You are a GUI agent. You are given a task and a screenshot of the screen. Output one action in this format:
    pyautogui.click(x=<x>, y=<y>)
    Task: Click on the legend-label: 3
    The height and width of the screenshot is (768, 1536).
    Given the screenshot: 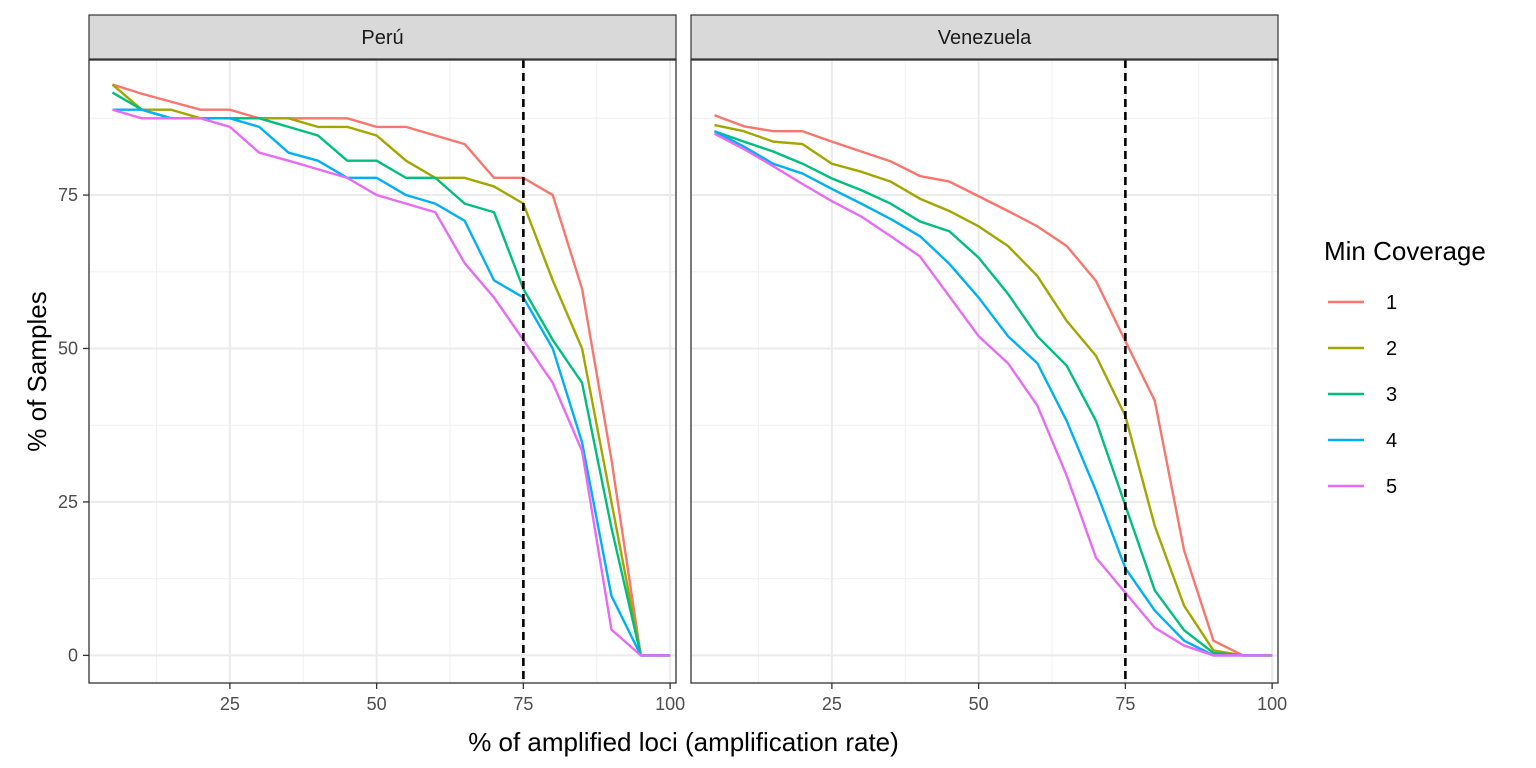 What is the action you would take?
    pyautogui.click(x=1391, y=395)
    